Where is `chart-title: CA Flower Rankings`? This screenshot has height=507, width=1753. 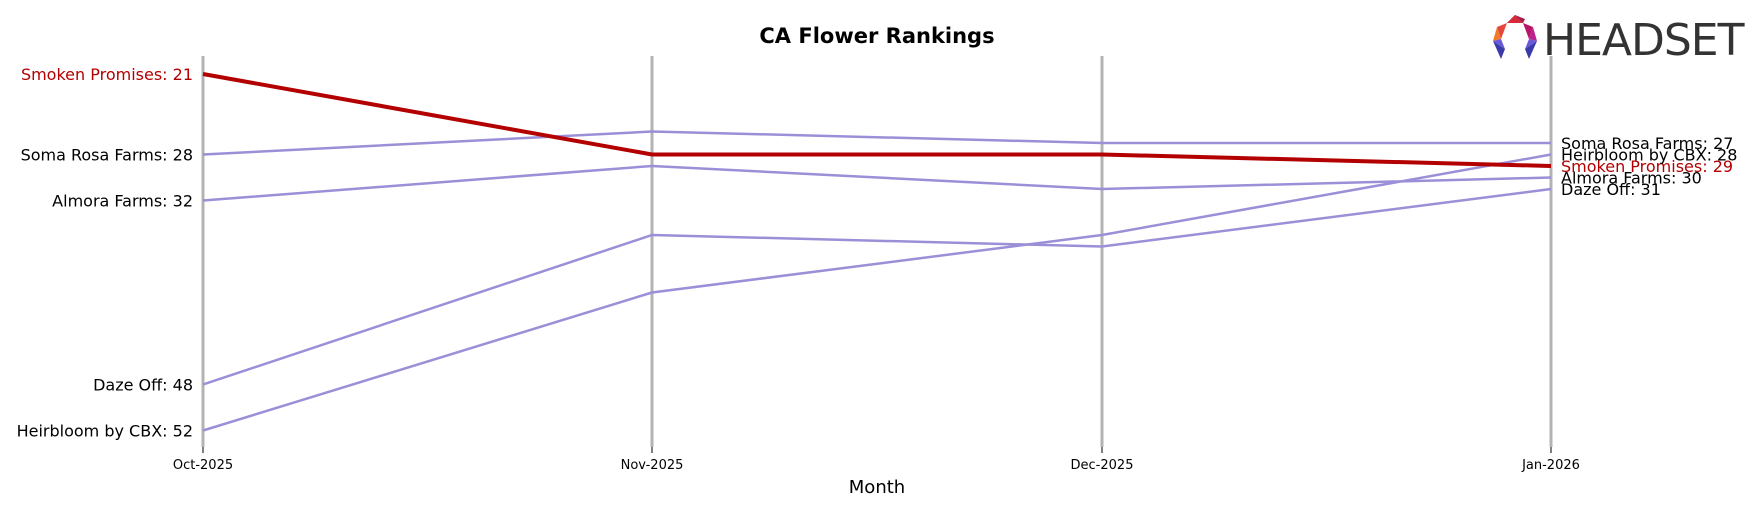 chart-title: CA Flower Rankings is located at coordinates (876, 36).